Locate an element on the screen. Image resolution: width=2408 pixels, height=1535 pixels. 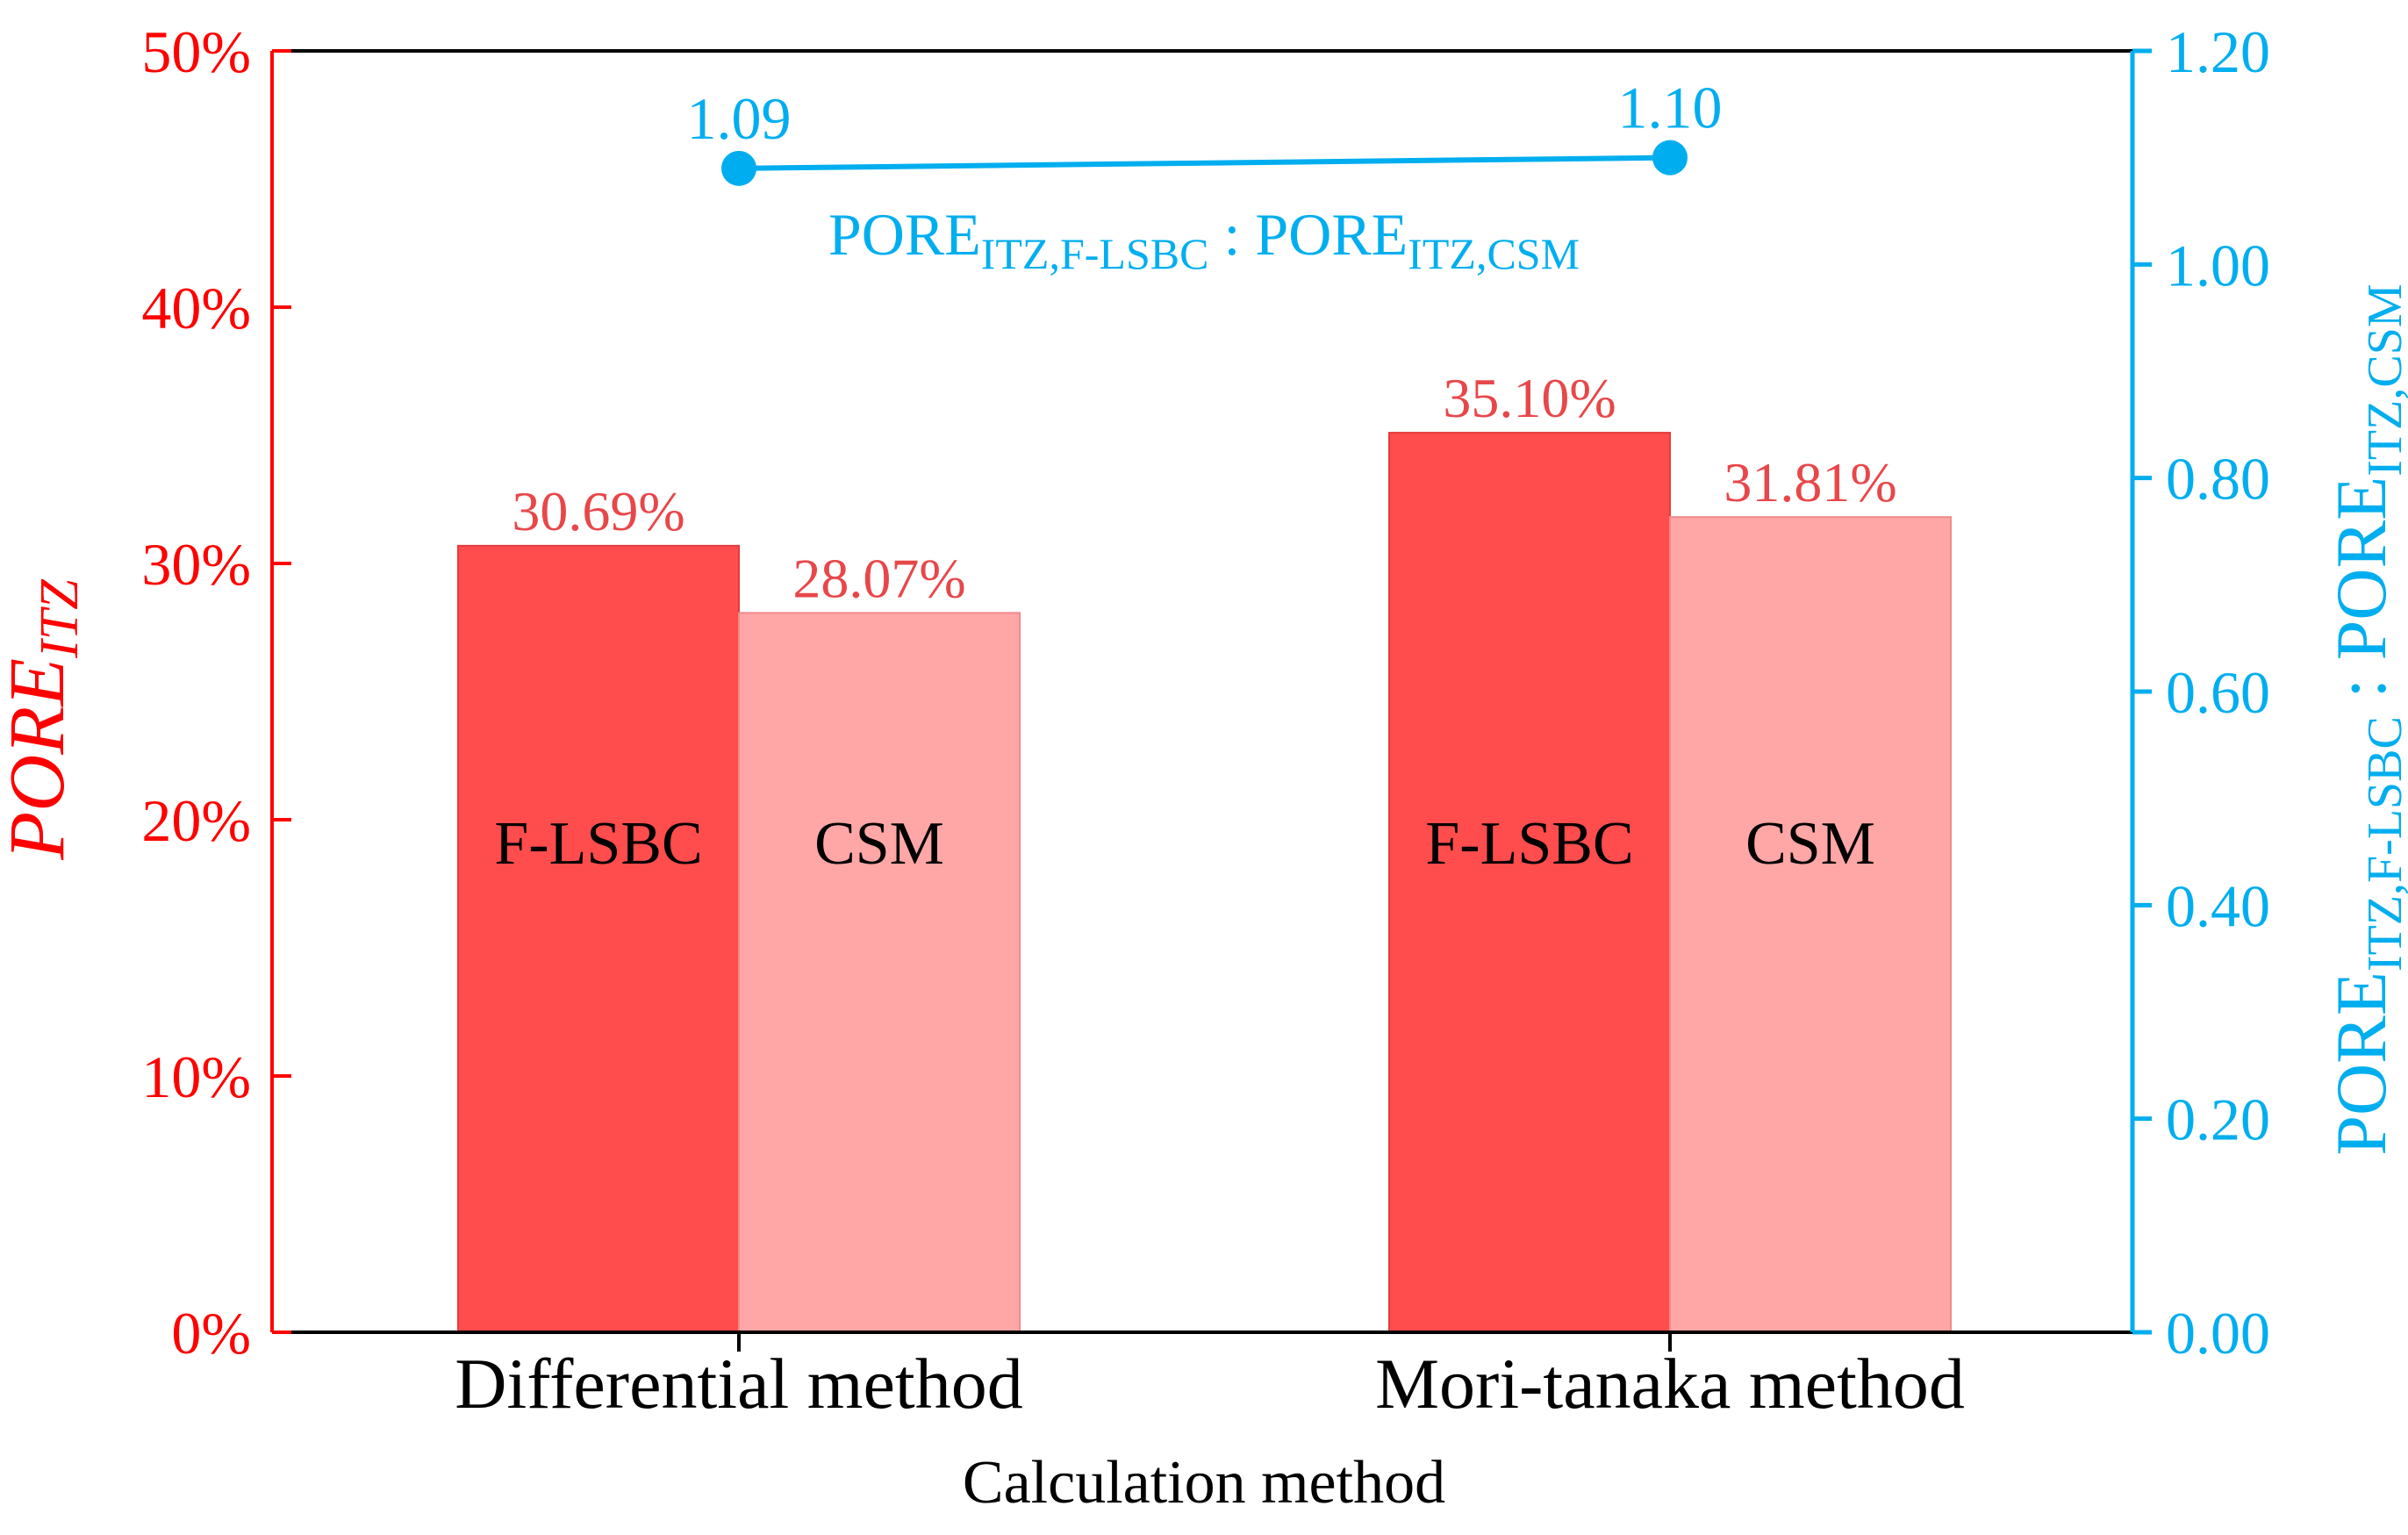
y-right-label-b: PORE is located at coordinates (2361, 569).